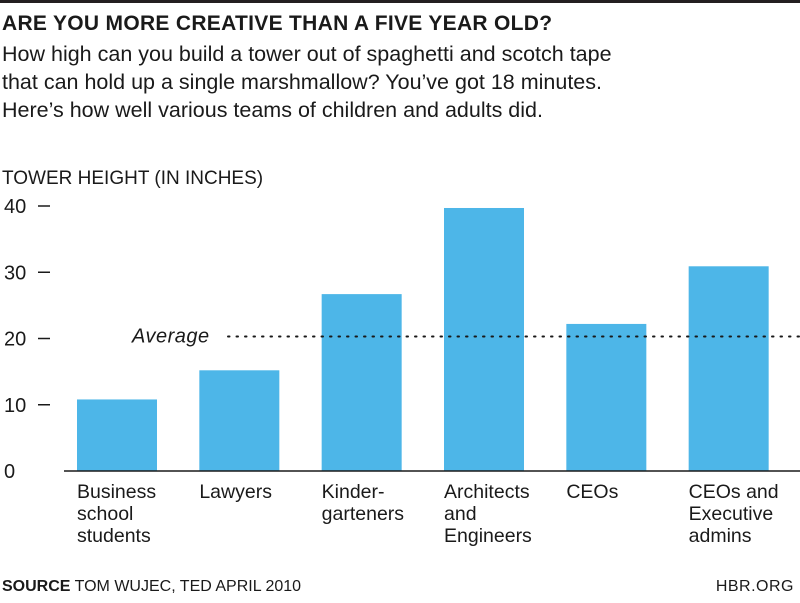  Describe the element at coordinates (720, 536) in the screenshot. I see `x-tick-label-line: admins` at that location.